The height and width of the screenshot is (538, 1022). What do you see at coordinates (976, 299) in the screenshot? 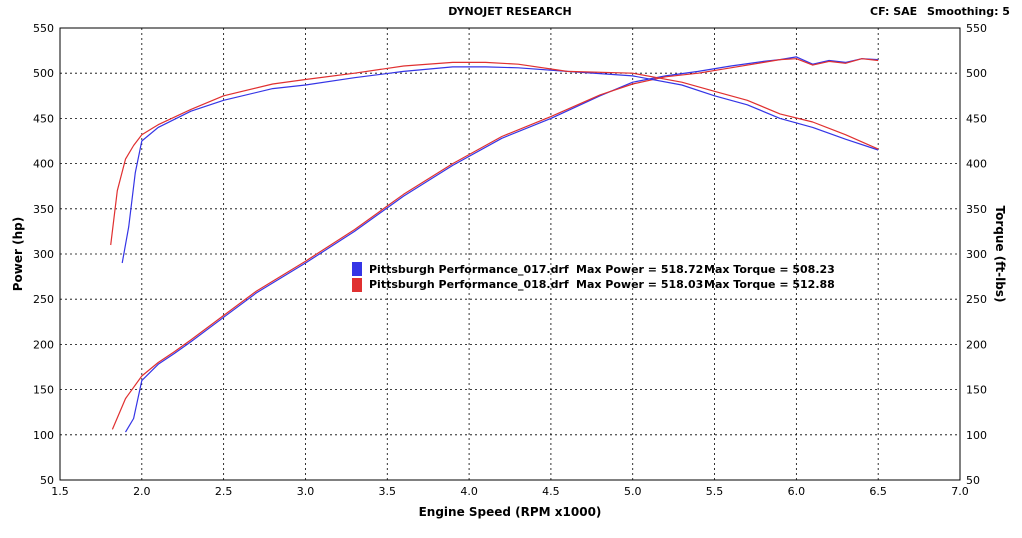
I see `y-tick-label-right: 250` at bounding box center [976, 299].